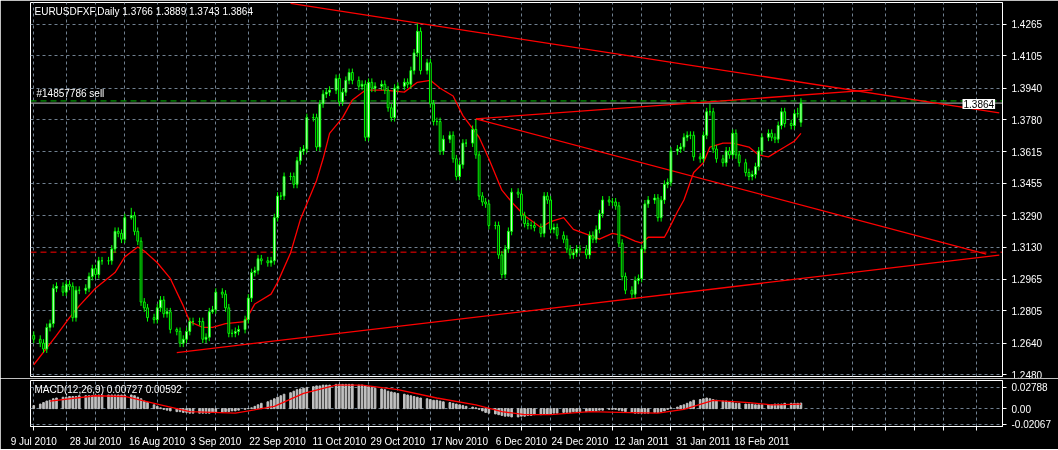 Image resolution: width=1058 pixels, height=450 pixels. I want to click on x-tick-label: 29 Oct 2010, so click(398, 441).